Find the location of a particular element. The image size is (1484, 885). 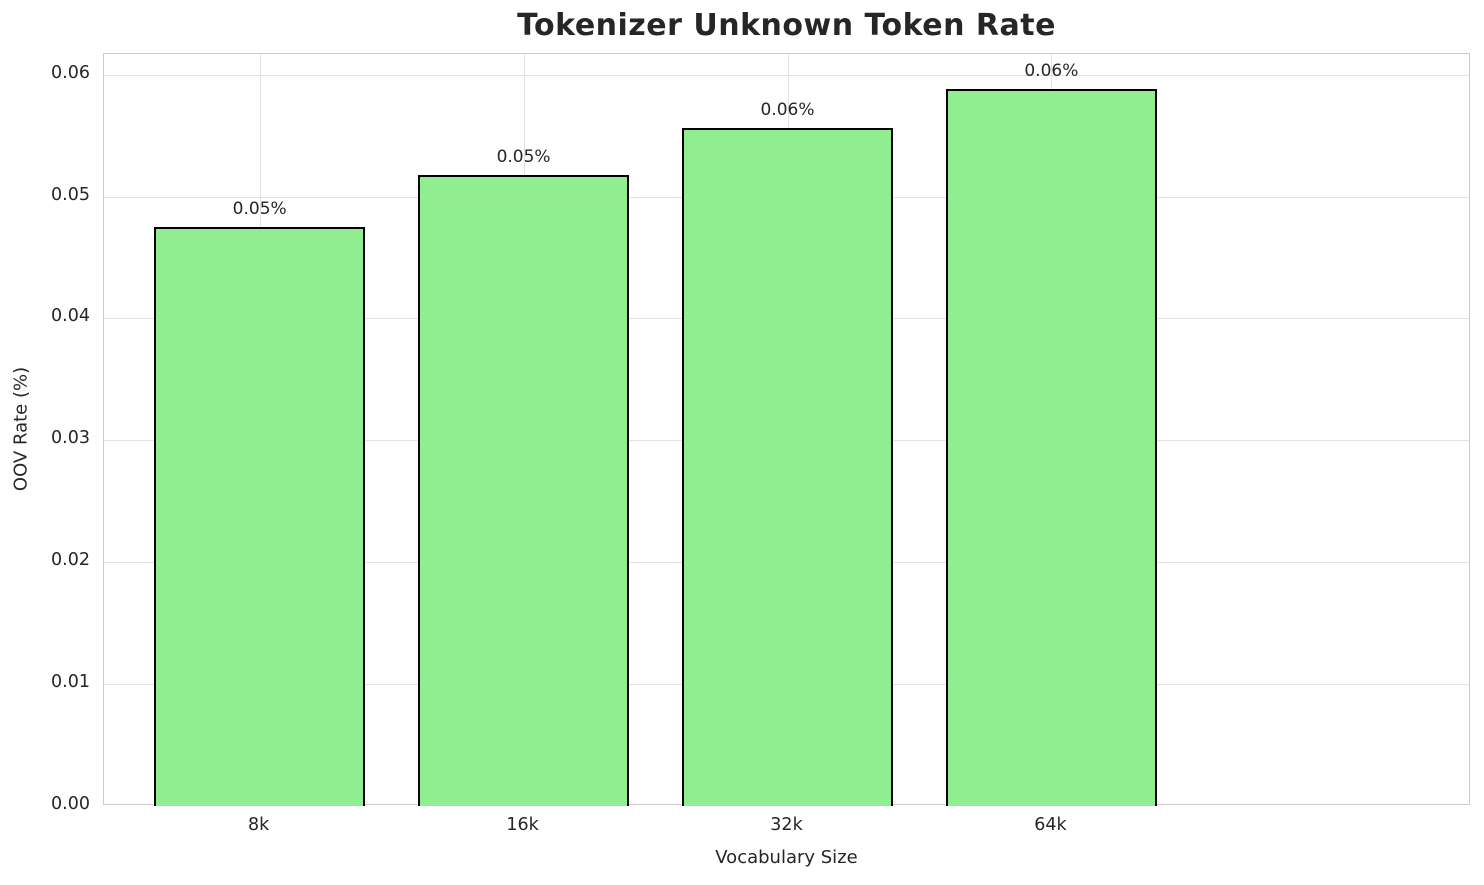

chart-title: Tokenizer Unknown Token Rate is located at coordinates (786, 25).